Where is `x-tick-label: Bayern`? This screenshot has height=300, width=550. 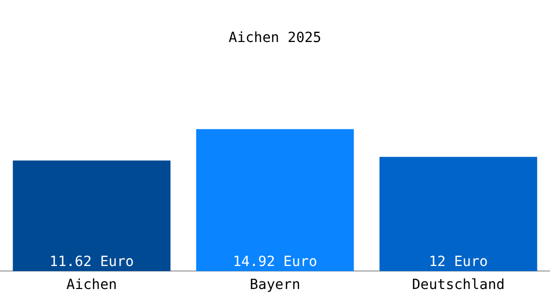 x-tick-label: Bayern is located at coordinates (275, 285).